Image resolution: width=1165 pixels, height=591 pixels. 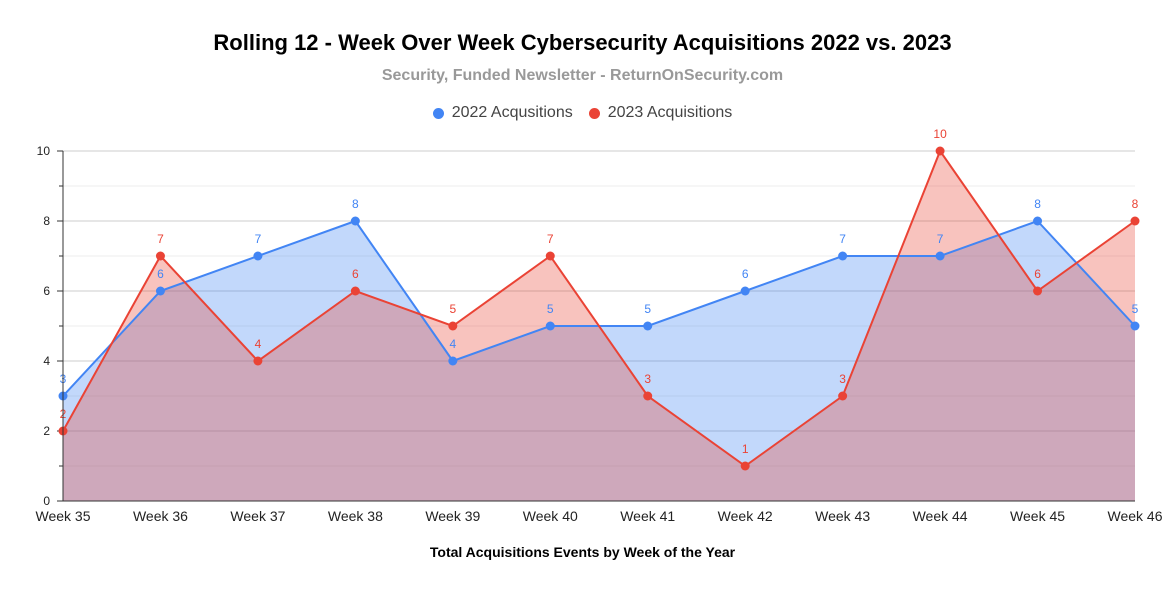 What do you see at coordinates (745, 516) in the screenshot?
I see `x-tick-label: Week 42` at bounding box center [745, 516].